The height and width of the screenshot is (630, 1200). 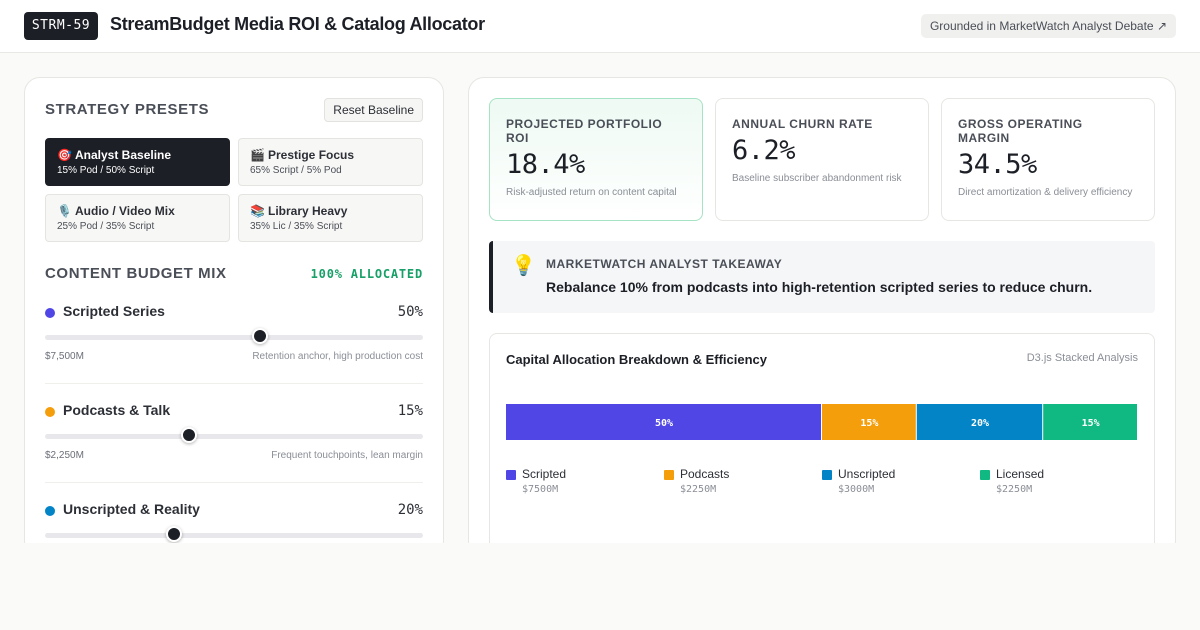 What do you see at coordinates (64, 356) in the screenshot?
I see `slider-amount: $7,500M` at bounding box center [64, 356].